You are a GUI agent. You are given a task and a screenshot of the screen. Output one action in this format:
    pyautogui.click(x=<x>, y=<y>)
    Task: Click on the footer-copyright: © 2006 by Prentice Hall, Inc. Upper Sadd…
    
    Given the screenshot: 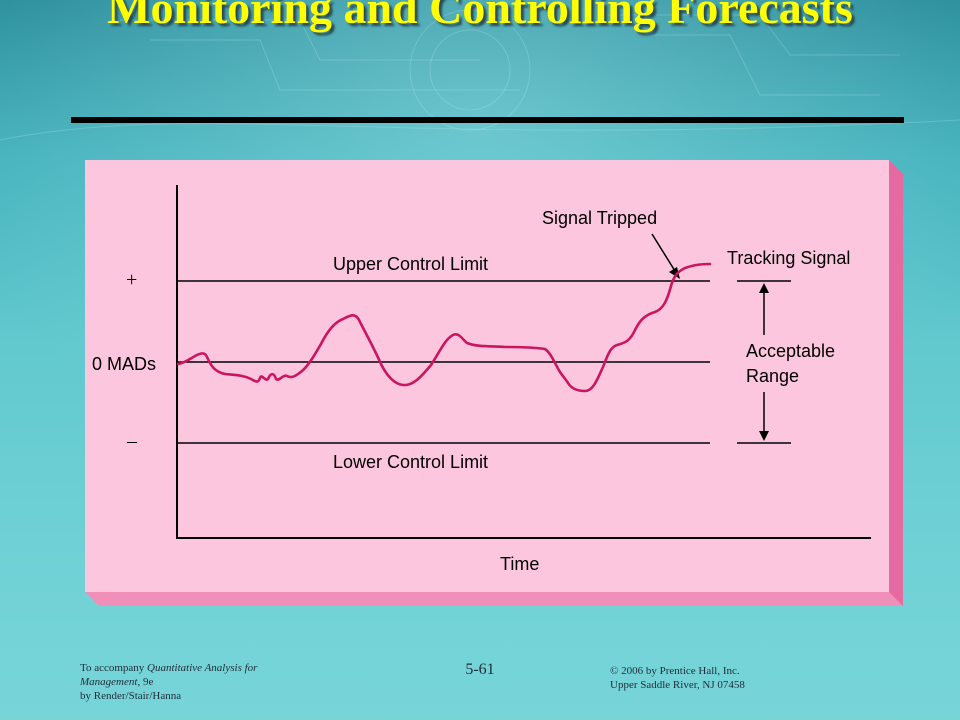 What is the action you would take?
    pyautogui.click(x=677, y=678)
    